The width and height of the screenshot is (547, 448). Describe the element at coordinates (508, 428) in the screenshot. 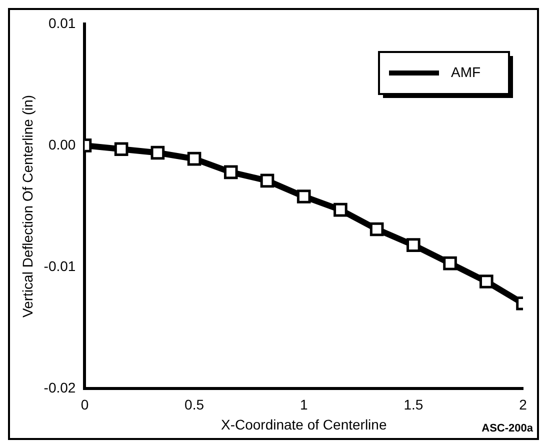

I see `text: ASC-200a` at that location.